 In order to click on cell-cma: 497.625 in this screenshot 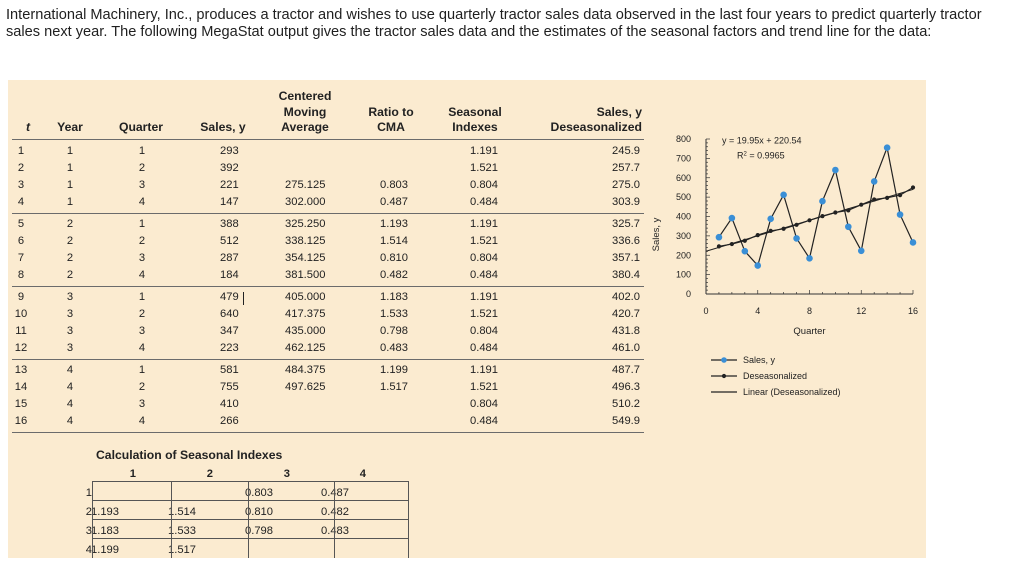, I will do `click(305, 387)`.